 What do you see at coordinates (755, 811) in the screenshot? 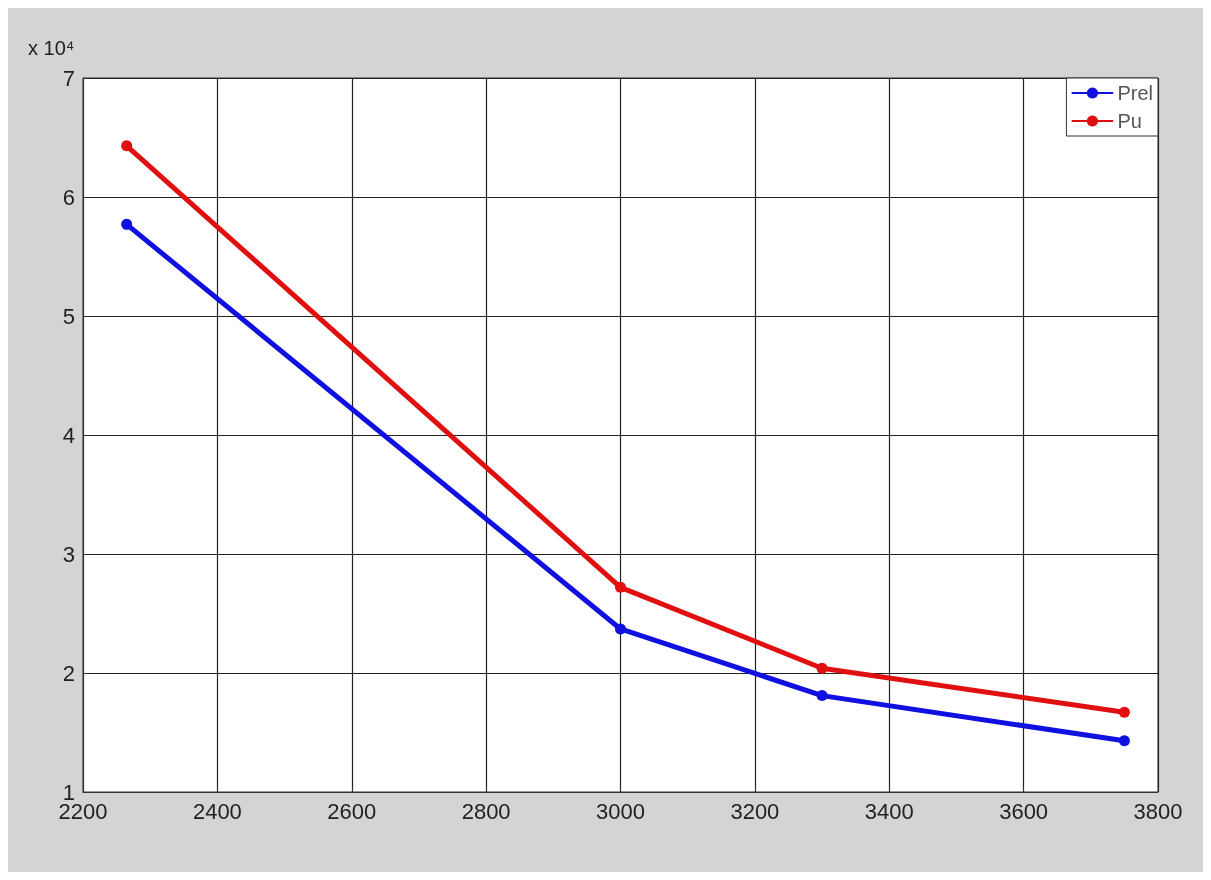
I see `x-tick-label: 3200` at bounding box center [755, 811].